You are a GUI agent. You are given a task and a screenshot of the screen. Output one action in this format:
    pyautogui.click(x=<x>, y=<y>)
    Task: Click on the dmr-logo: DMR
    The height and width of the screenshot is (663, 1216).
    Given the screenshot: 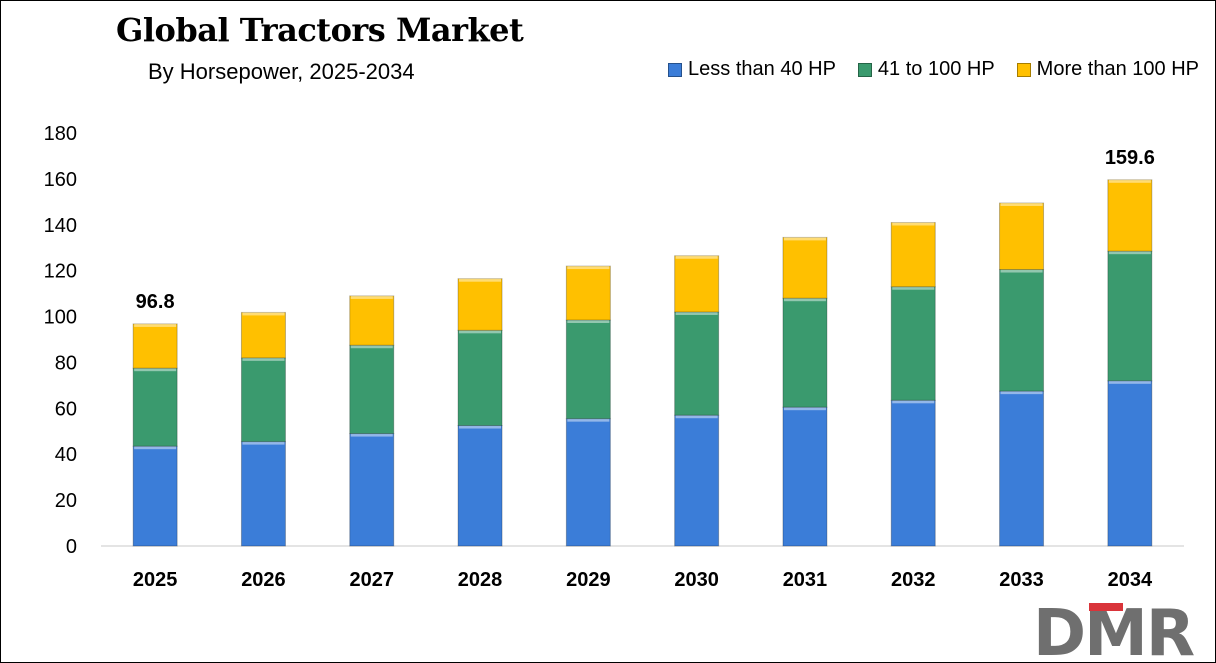 What is the action you would take?
    pyautogui.click(x=1114, y=630)
    